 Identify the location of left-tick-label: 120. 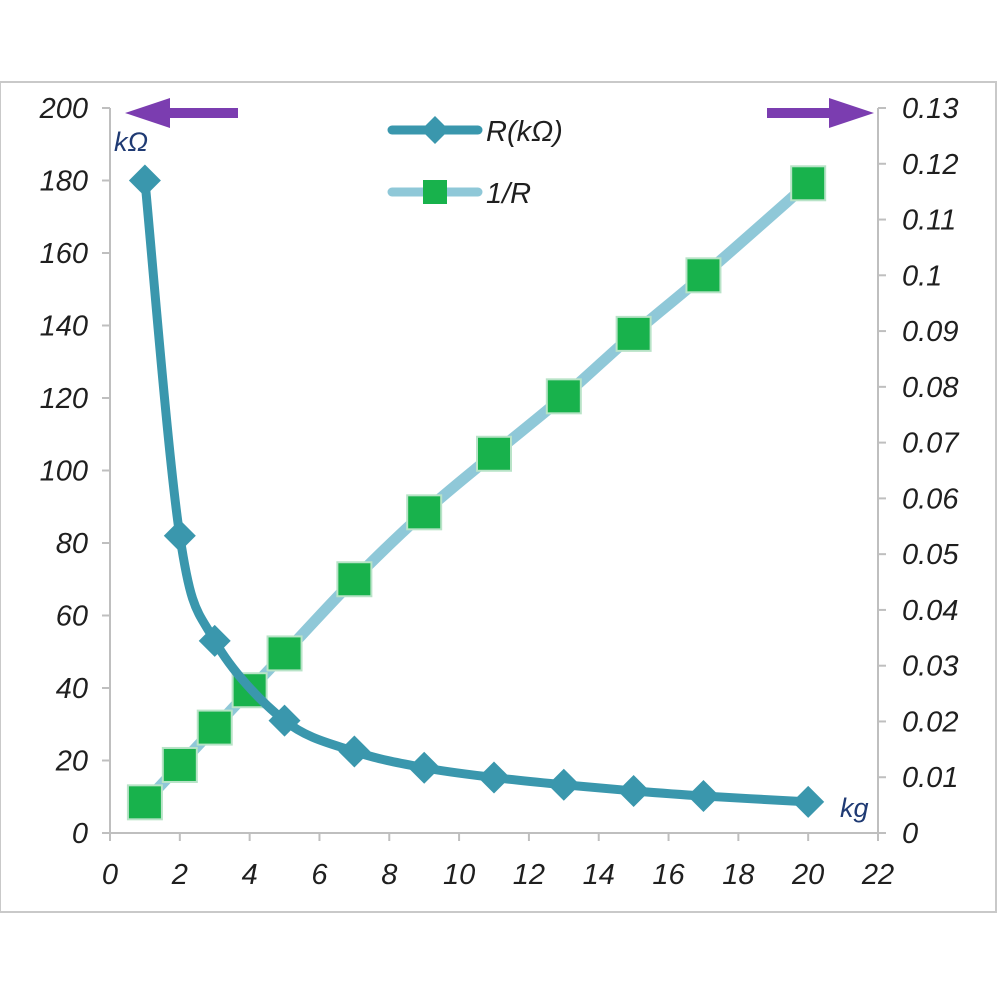
(64, 399).